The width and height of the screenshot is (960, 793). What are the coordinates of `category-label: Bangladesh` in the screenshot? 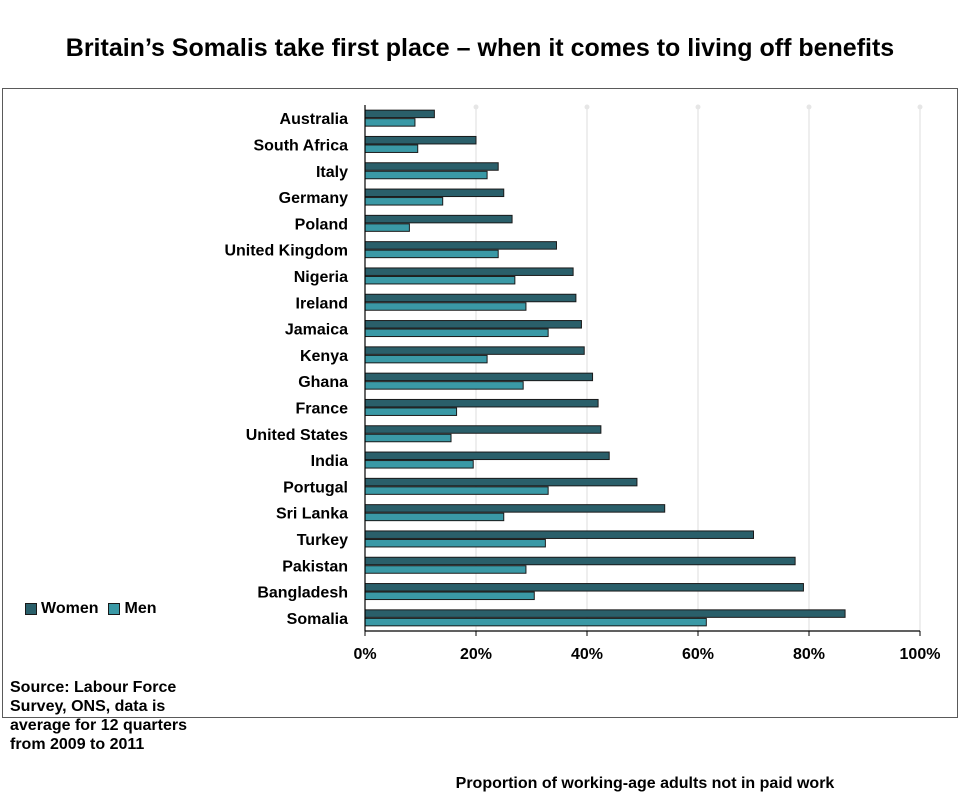 It's located at (302, 593).